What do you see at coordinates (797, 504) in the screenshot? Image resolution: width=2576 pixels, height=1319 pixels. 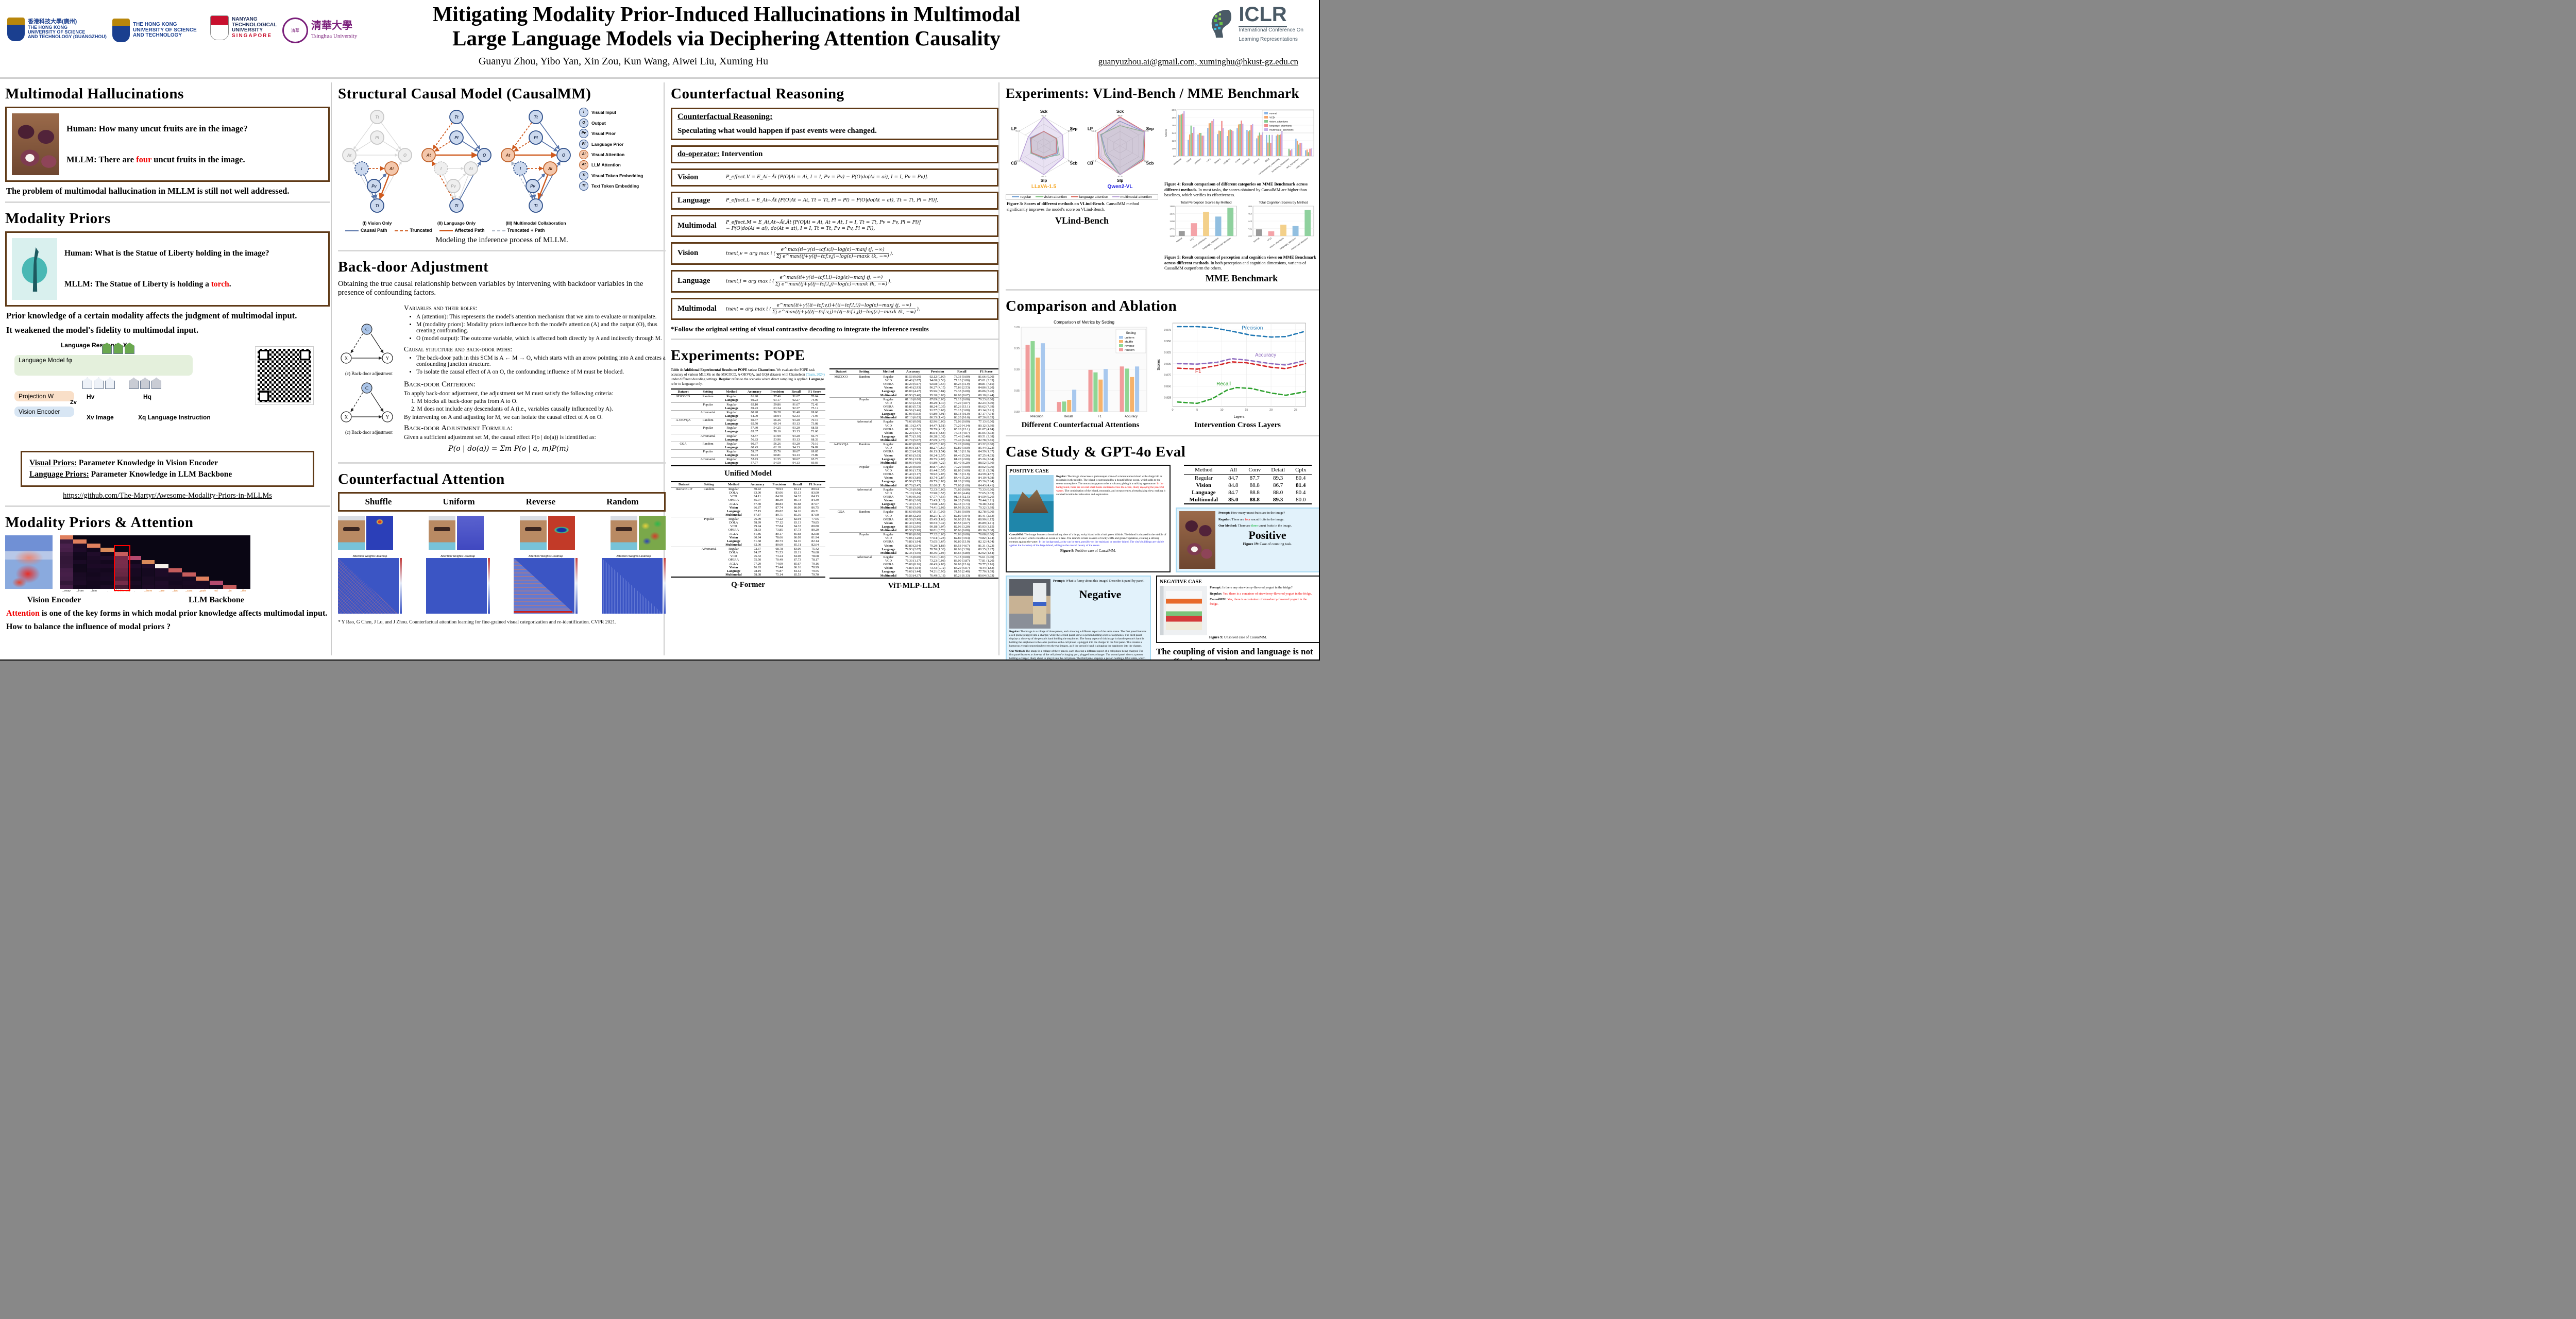 I see `table-cell: 85.68` at bounding box center [797, 504].